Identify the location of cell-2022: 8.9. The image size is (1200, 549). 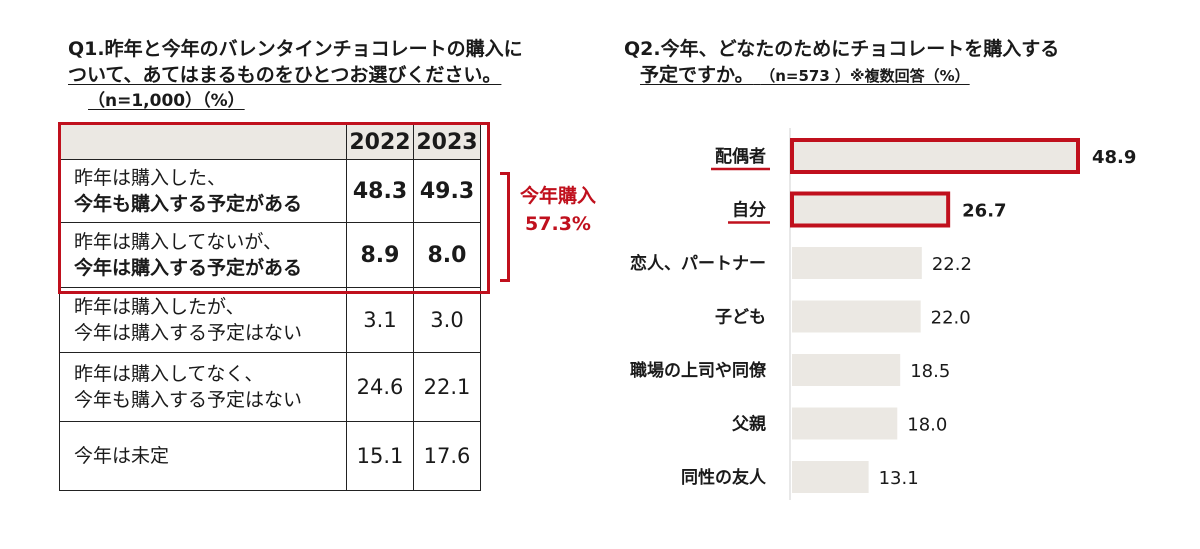
(380, 255).